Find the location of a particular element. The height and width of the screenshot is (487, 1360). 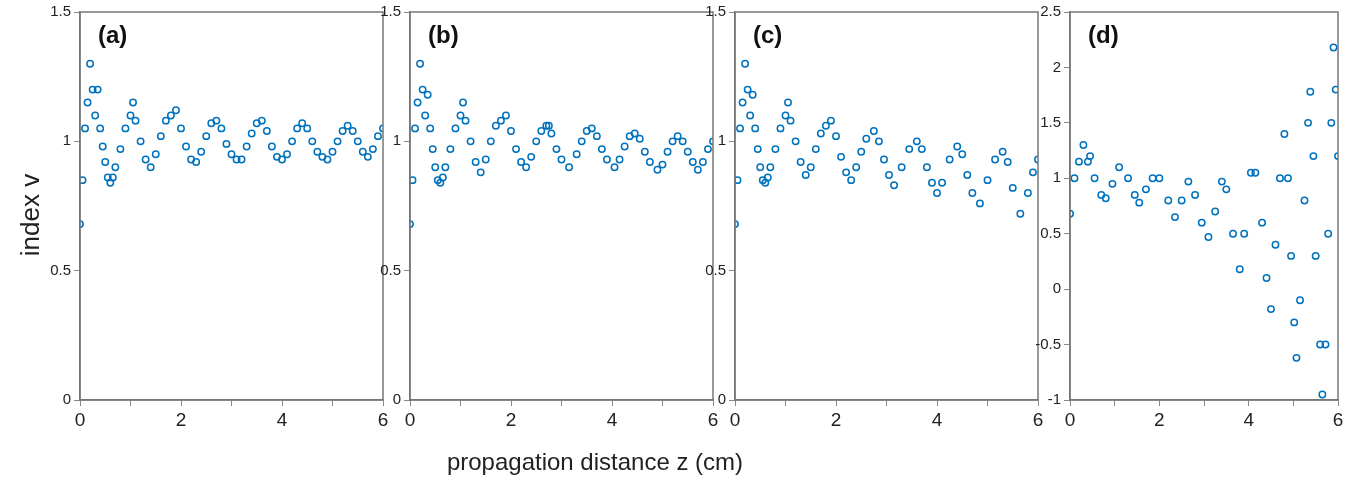

y-tick-label: -1 is located at coordinates (1054, 399).